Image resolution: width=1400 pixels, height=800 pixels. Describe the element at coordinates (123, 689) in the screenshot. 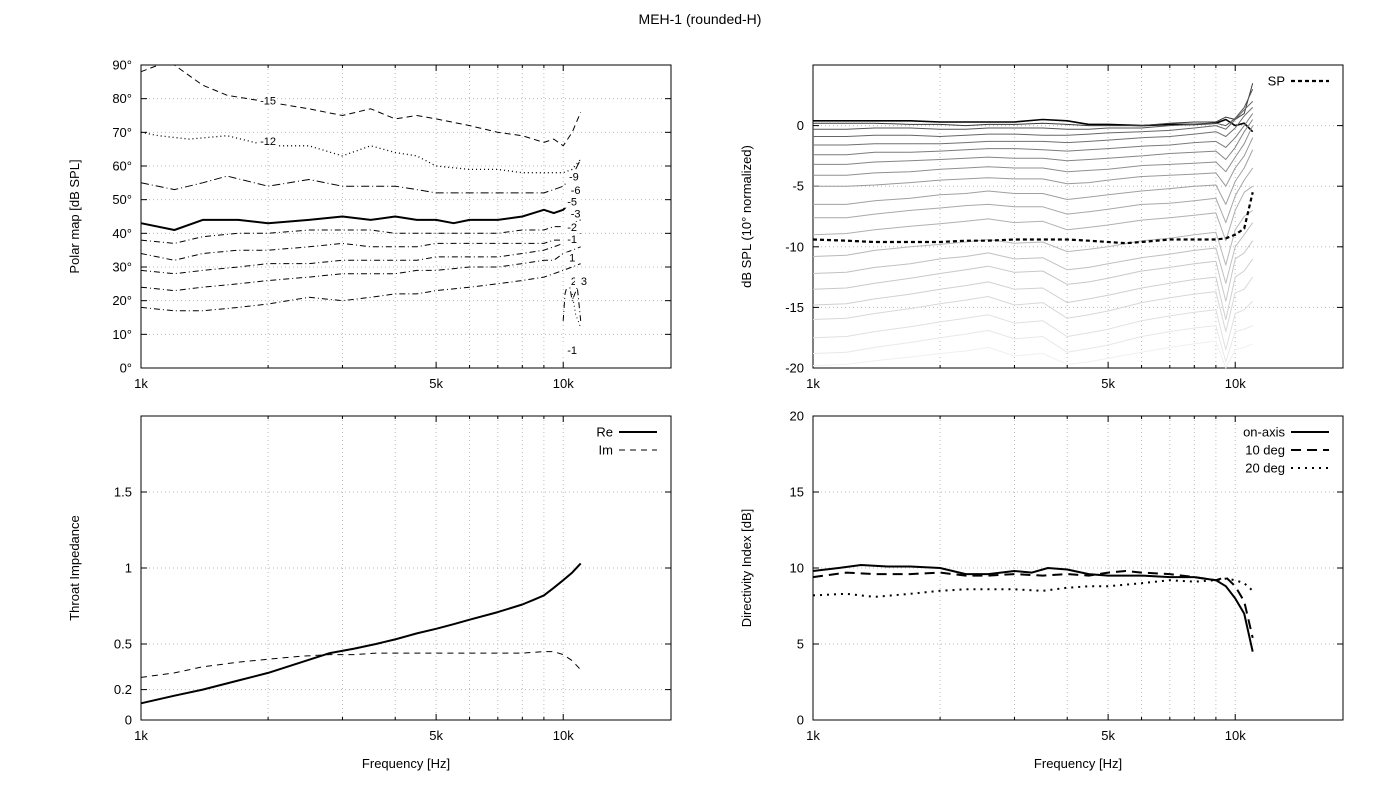

I see `y-tick-label: 0.2` at that location.